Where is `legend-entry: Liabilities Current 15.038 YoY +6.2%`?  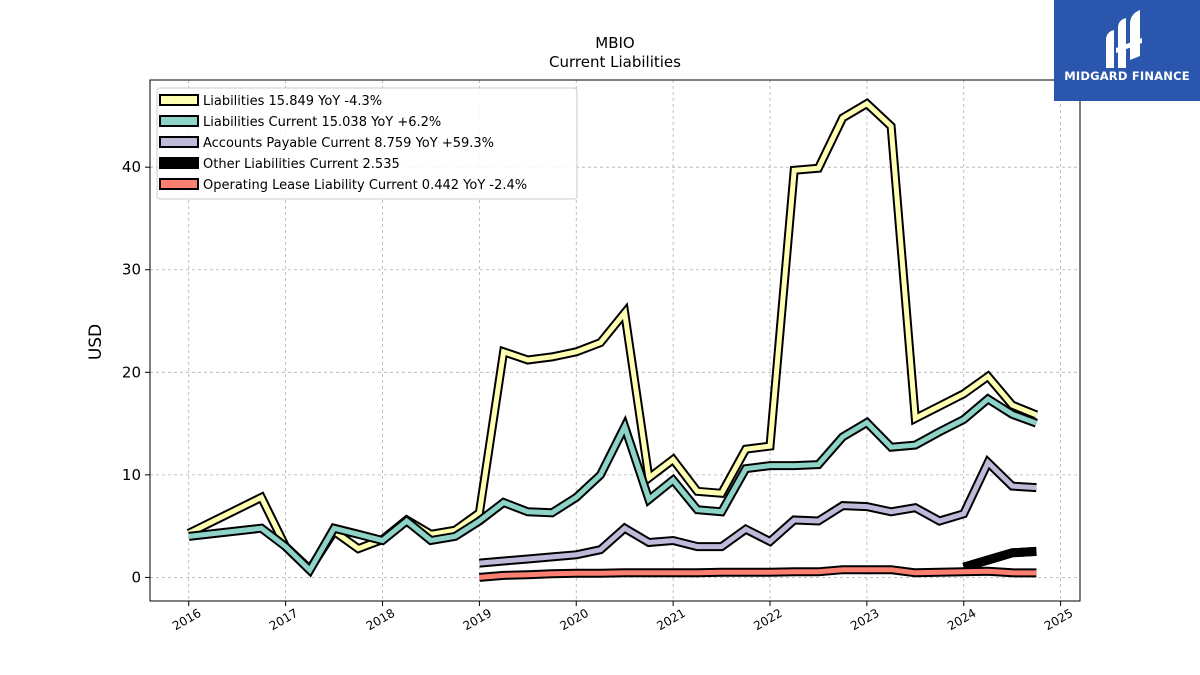
legend-entry: Liabilities Current 15.038 YoY +6.2% is located at coordinates (322, 122).